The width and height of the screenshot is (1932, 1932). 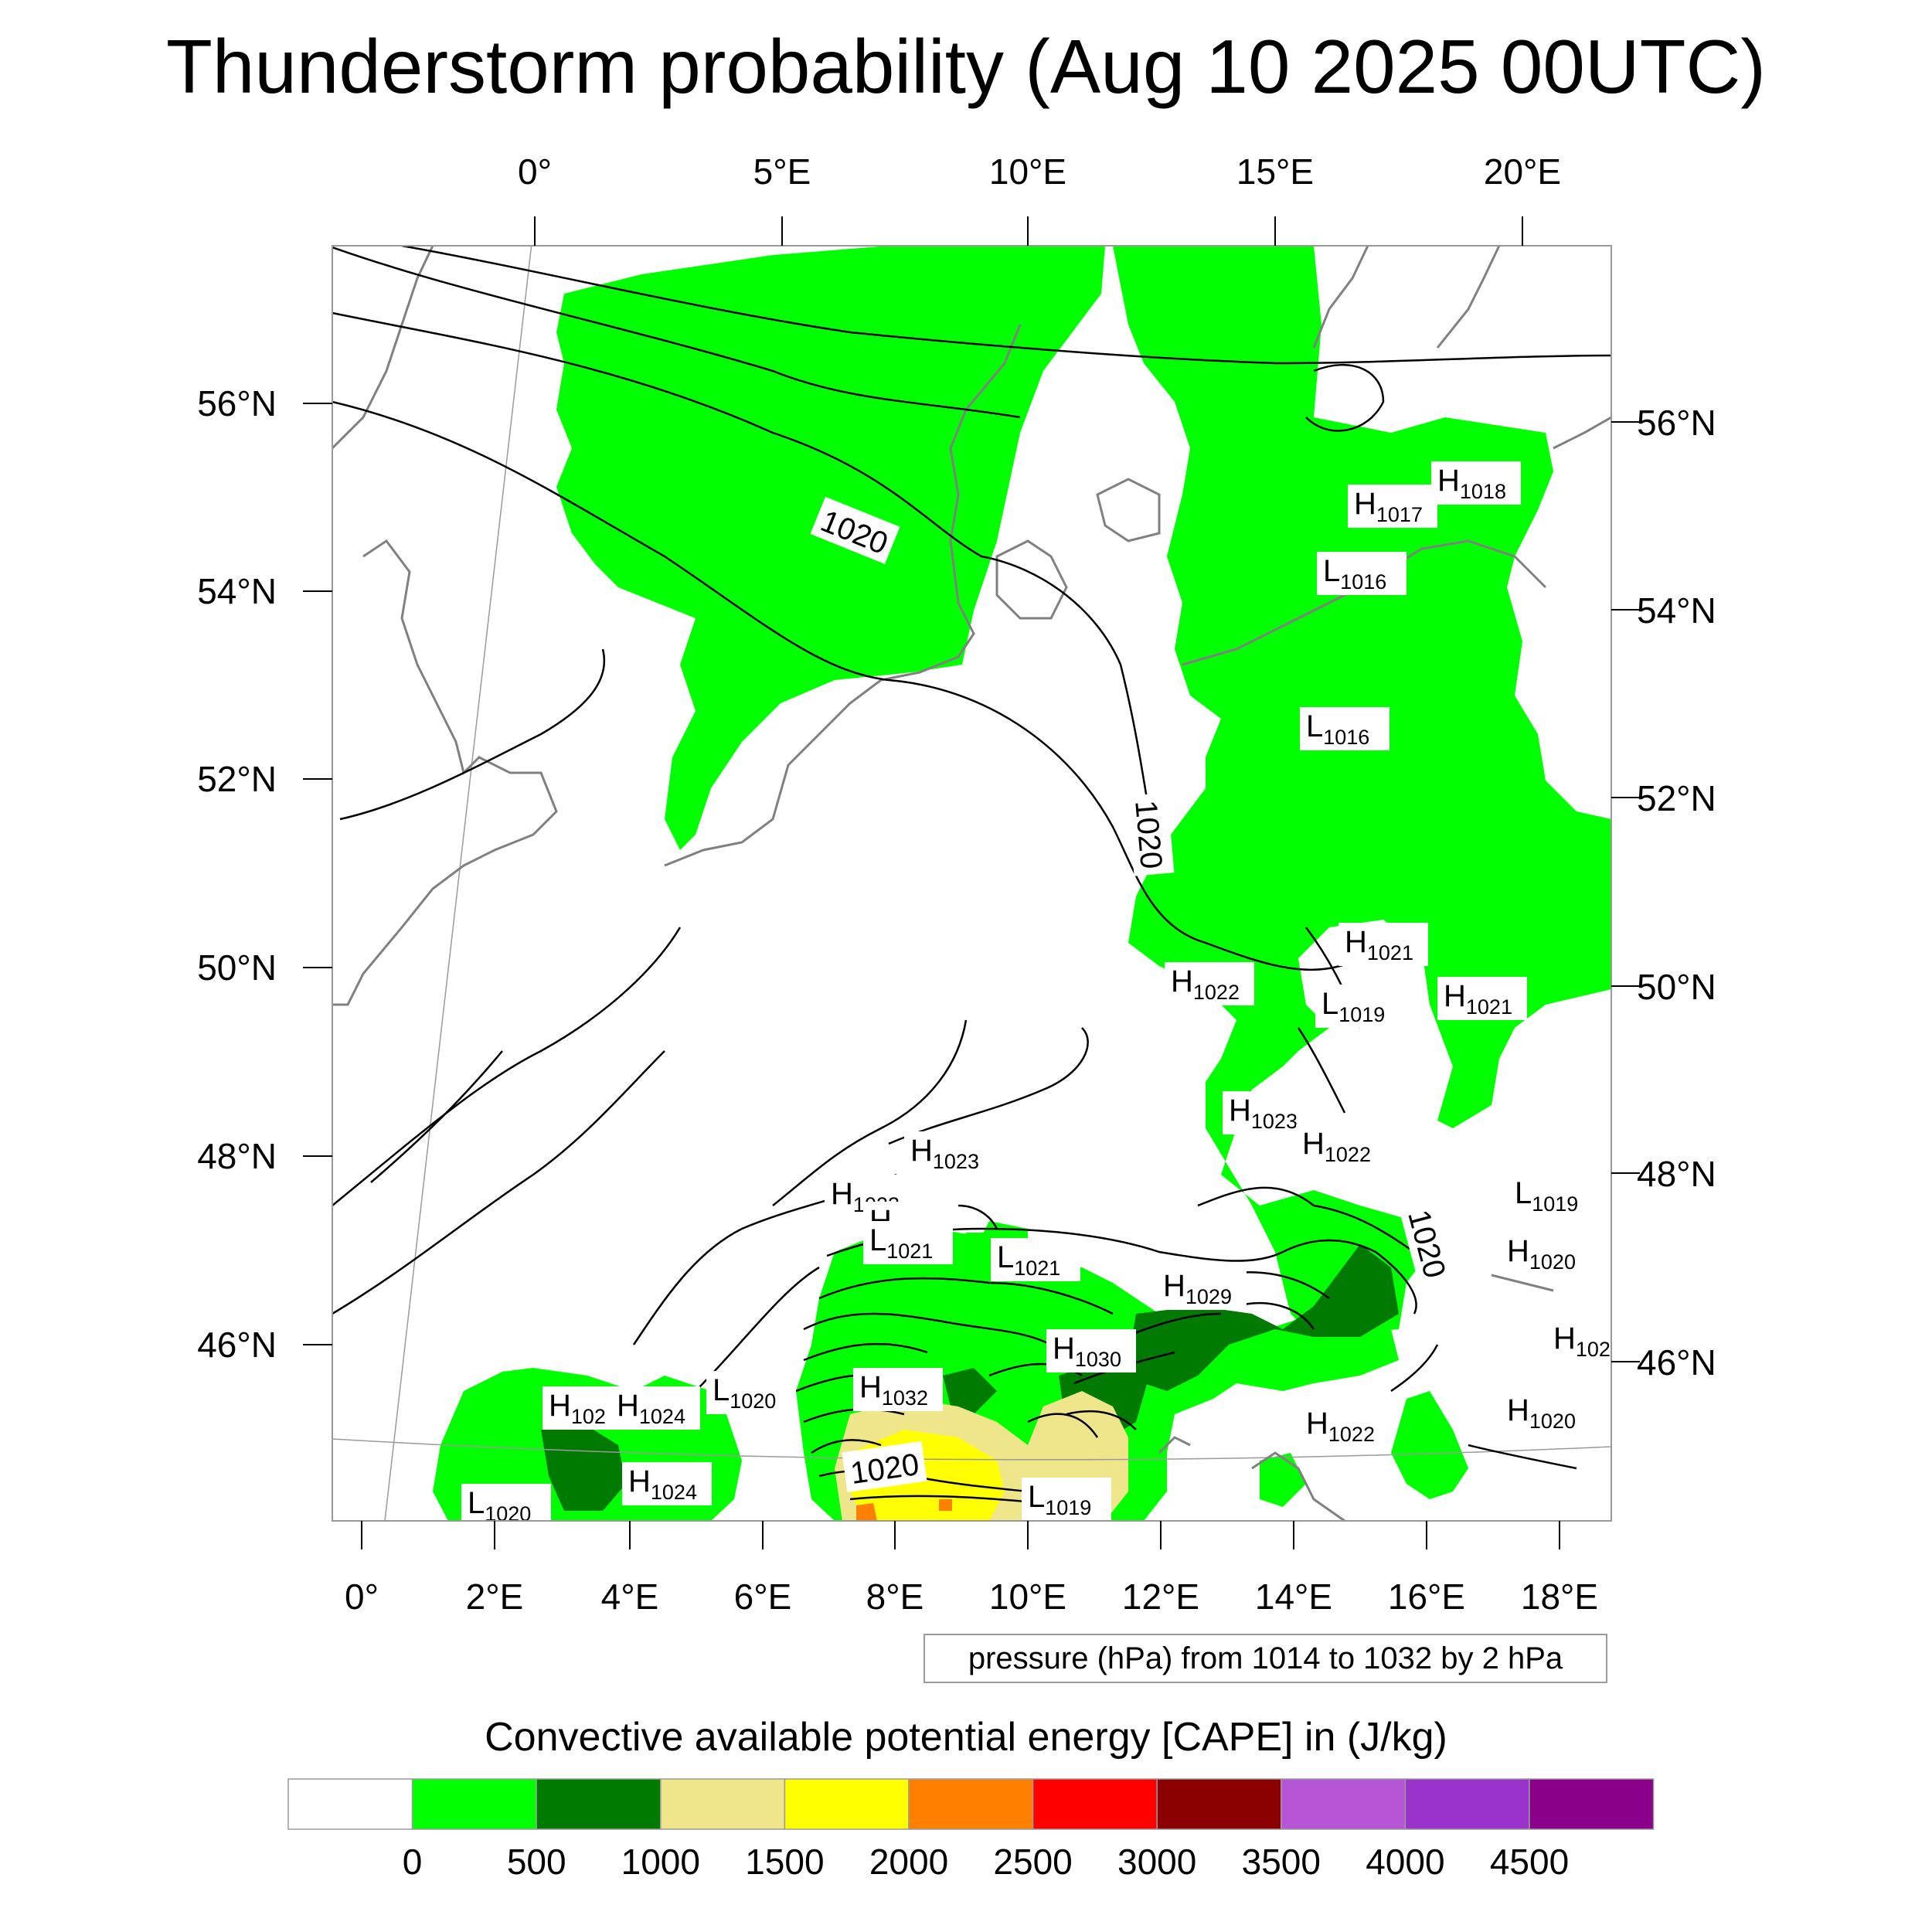 What do you see at coordinates (895, 1597) in the screenshot?
I see `bottom-lon-8e: 8°E` at bounding box center [895, 1597].